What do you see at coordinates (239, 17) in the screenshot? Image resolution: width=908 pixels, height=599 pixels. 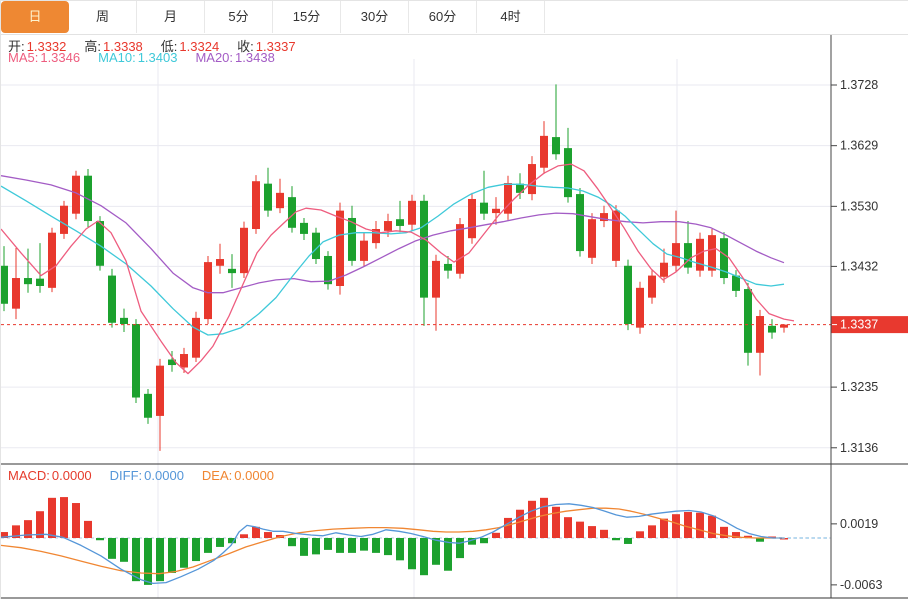 I see `tab-5min: 5分` at bounding box center [239, 17].